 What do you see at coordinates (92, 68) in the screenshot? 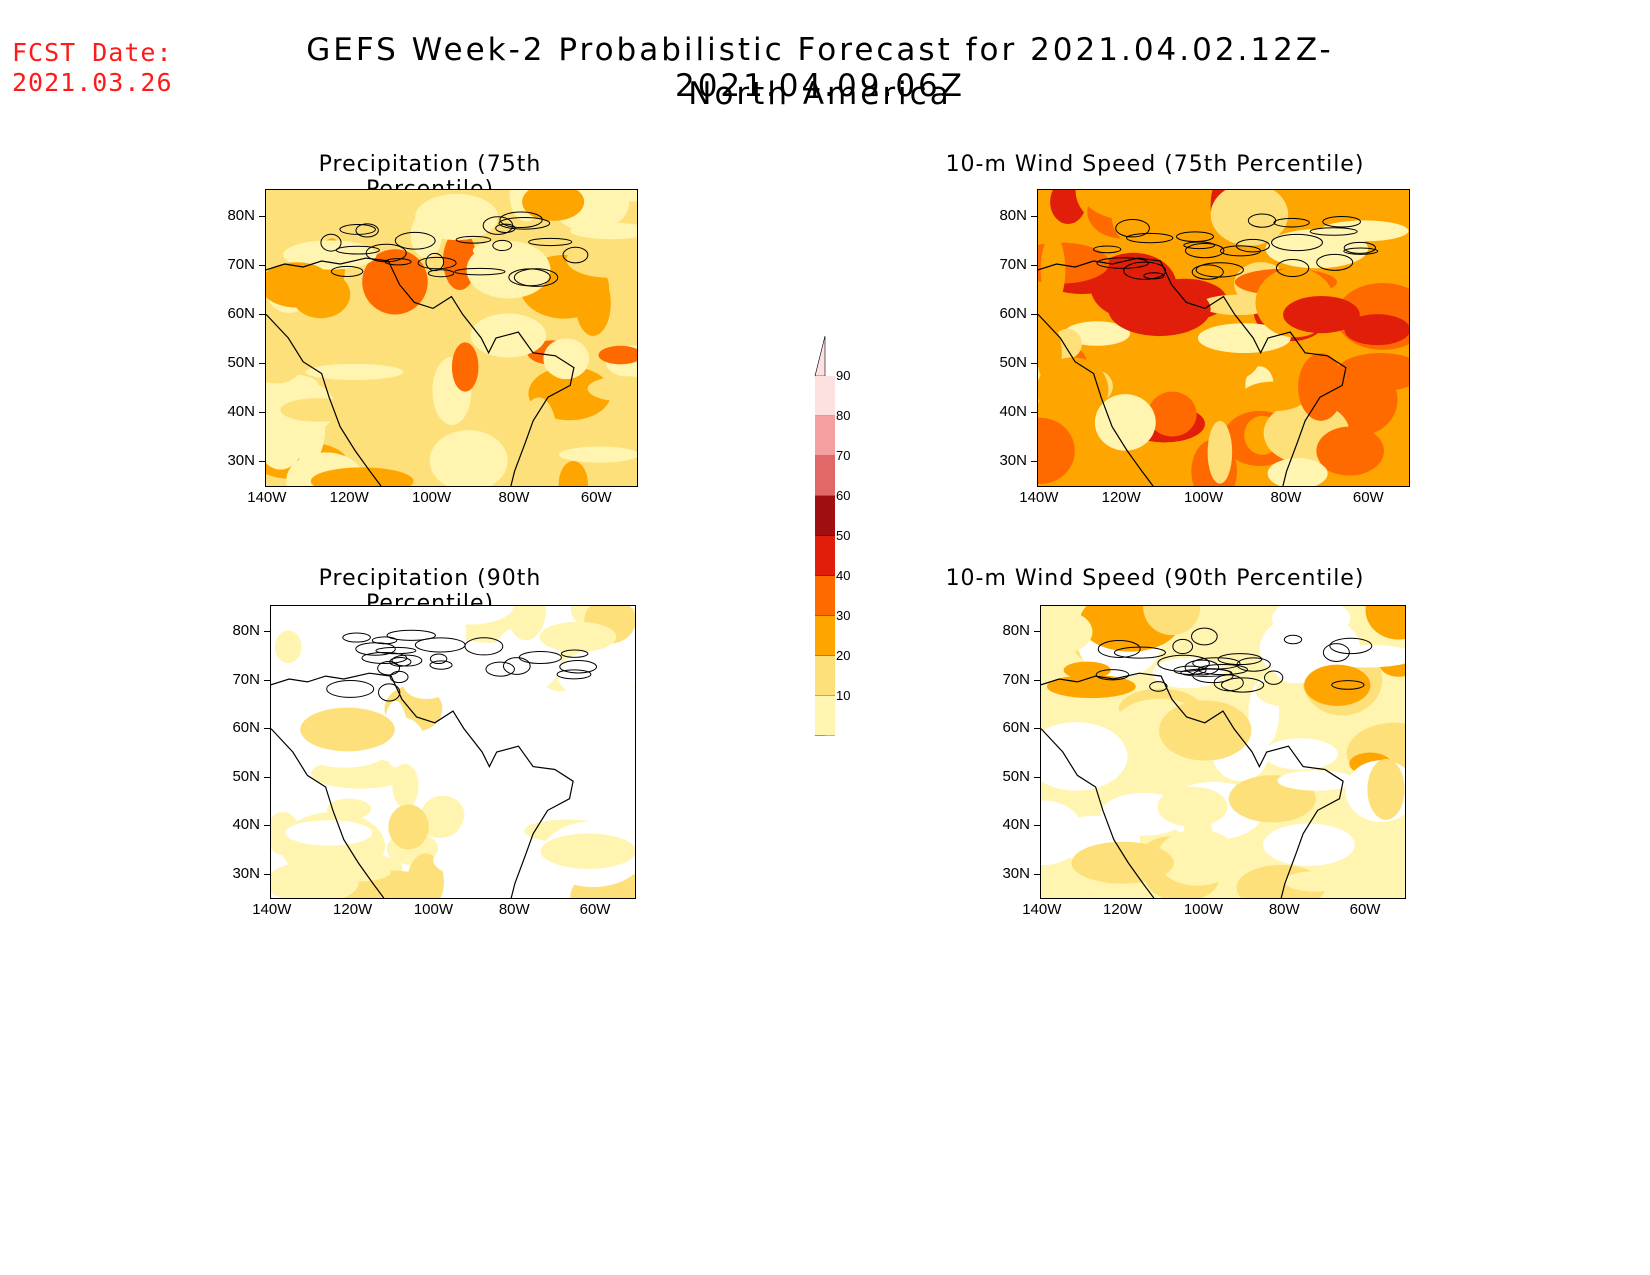
I see `forecast-date-label: FCST Date: 2021.03.26` at bounding box center [92, 68].